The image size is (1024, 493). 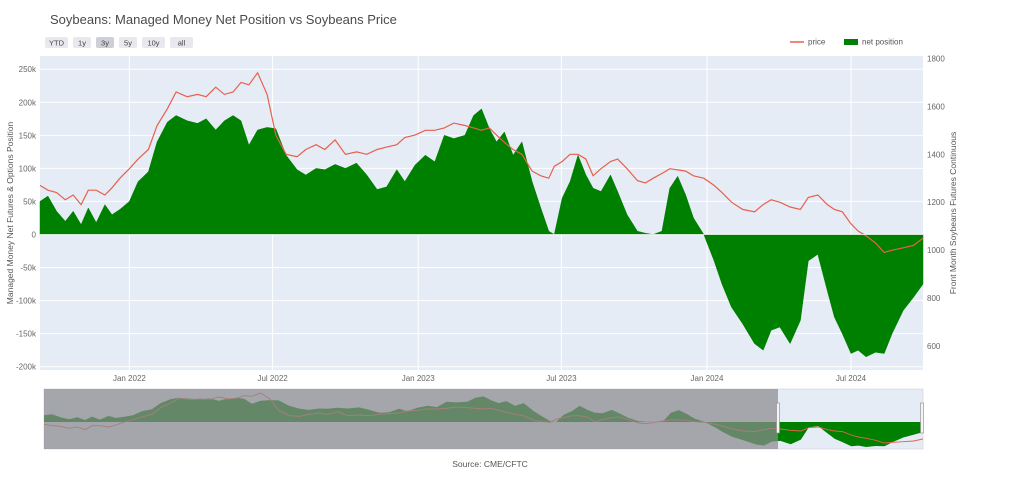 I want to click on legend-item-net-position: net position, so click(x=873, y=42).